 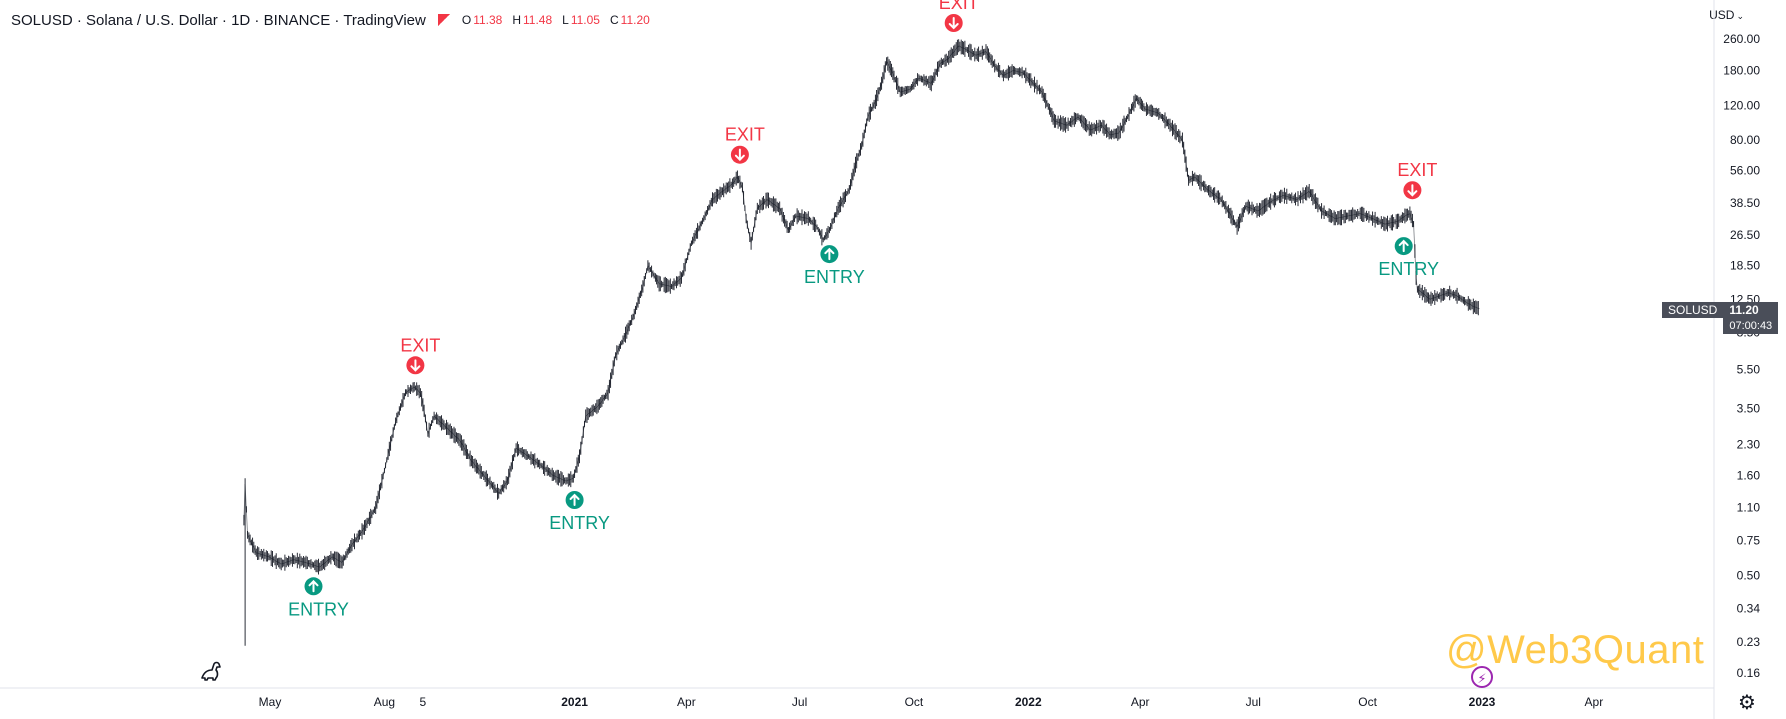 I want to click on x-tick-label: May, so click(x=270, y=702).